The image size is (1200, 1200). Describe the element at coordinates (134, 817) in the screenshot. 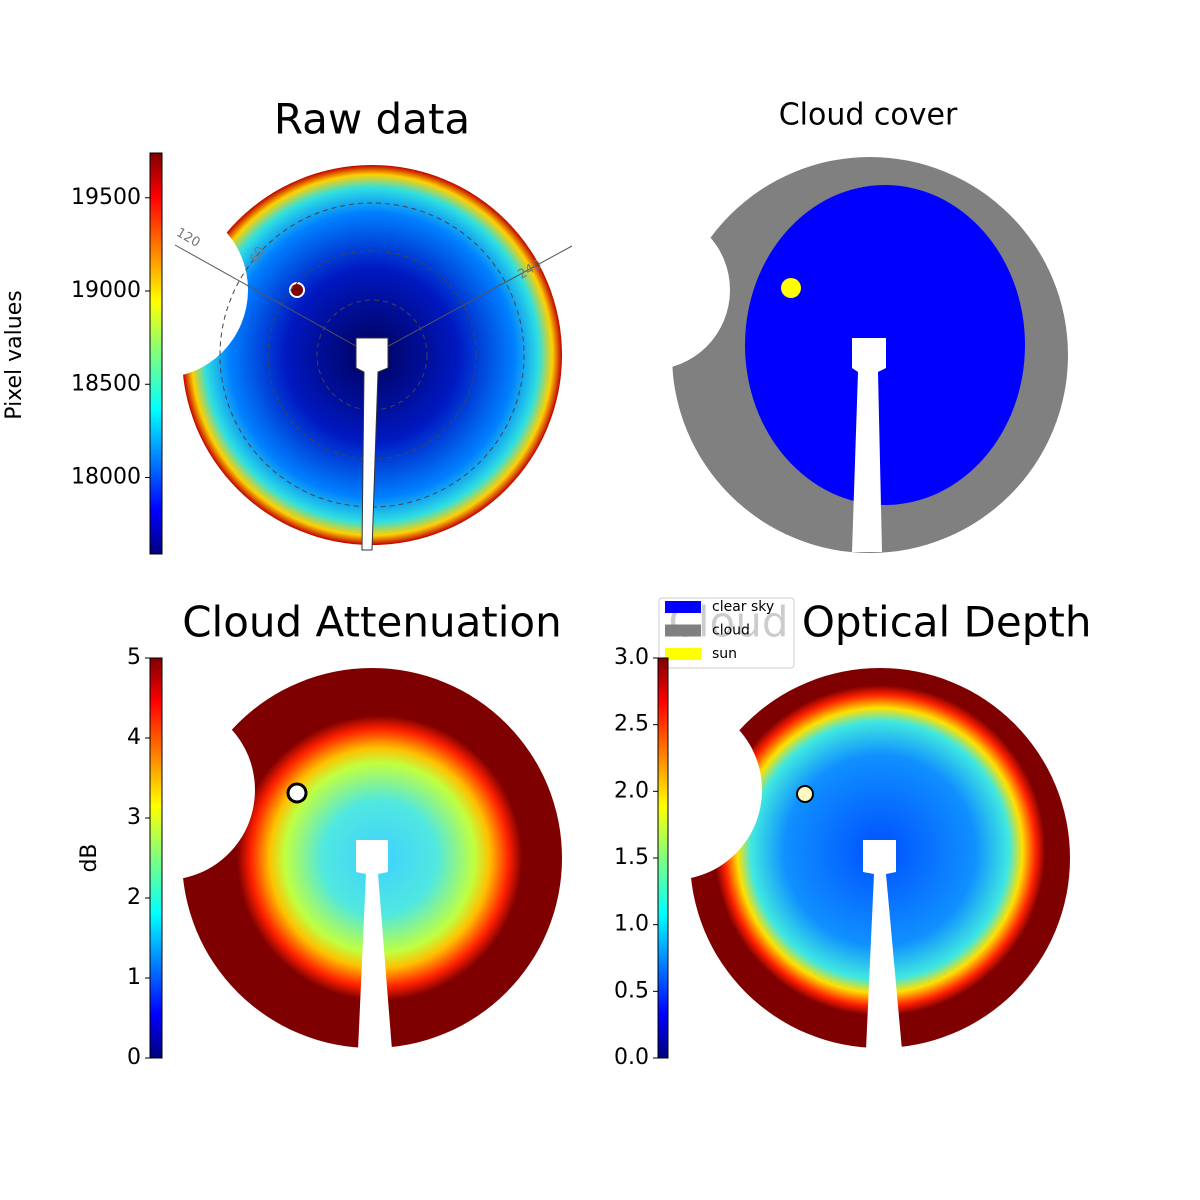

I see `tick-label: 3` at that location.